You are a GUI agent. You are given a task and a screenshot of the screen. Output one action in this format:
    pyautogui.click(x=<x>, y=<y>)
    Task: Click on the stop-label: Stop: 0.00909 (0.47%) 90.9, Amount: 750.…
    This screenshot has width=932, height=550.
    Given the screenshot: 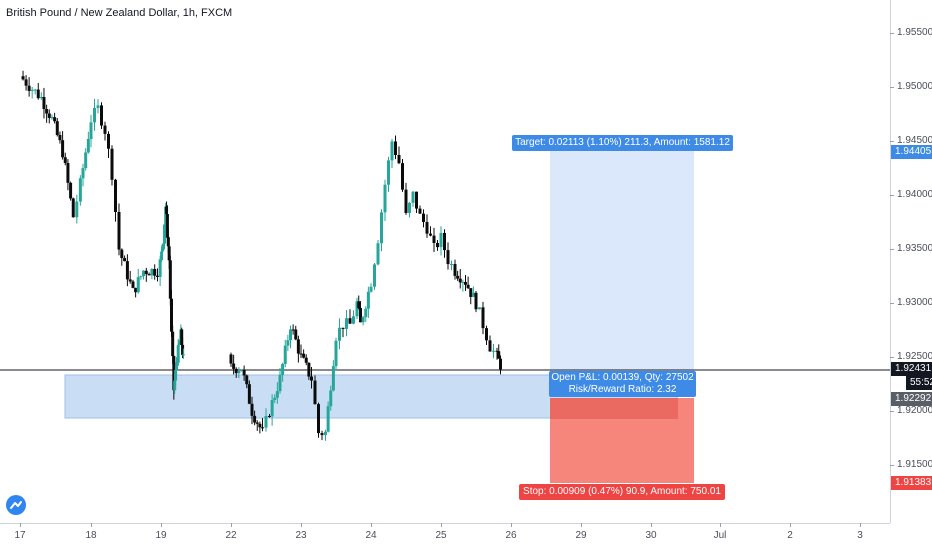 What is the action you would take?
    pyautogui.click(x=622, y=492)
    